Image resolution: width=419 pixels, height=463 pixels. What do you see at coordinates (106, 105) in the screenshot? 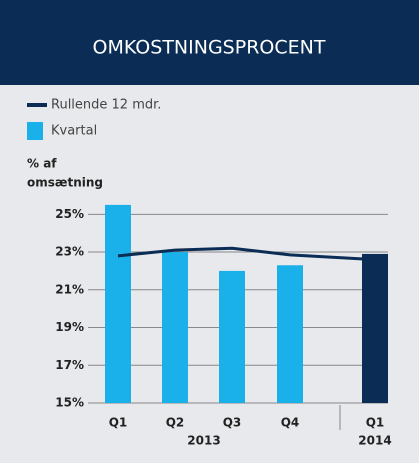
I see `legend-label: Rullende 12 mdr.` at bounding box center [106, 105].